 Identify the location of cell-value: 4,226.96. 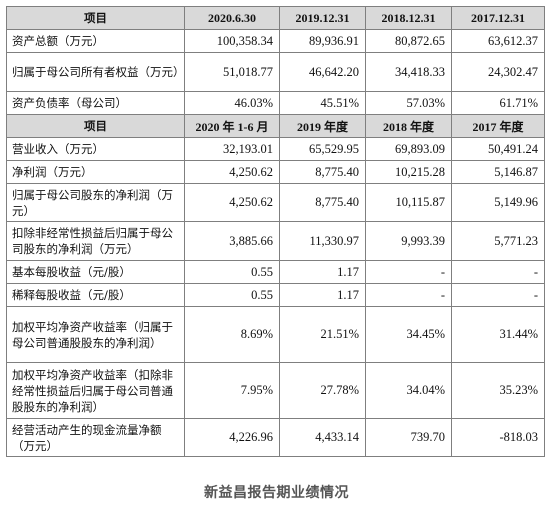
(232, 437).